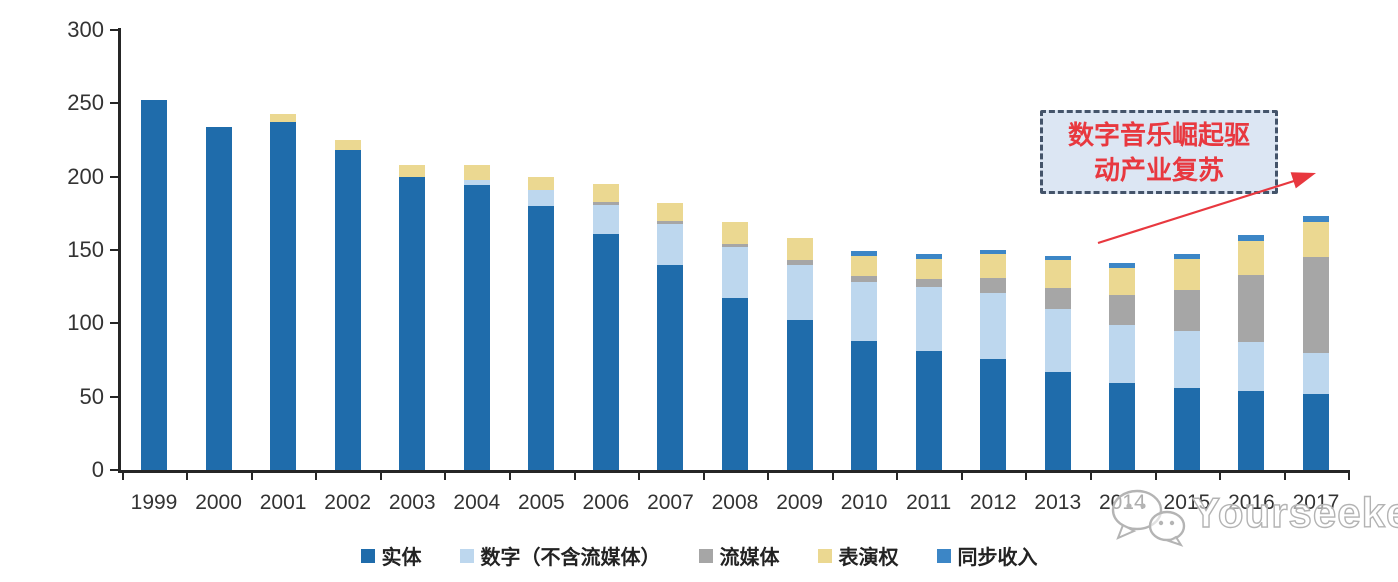  Describe the element at coordinates (749, 558) in the screenshot. I see `legend-label-streaming: 流媒体` at that location.